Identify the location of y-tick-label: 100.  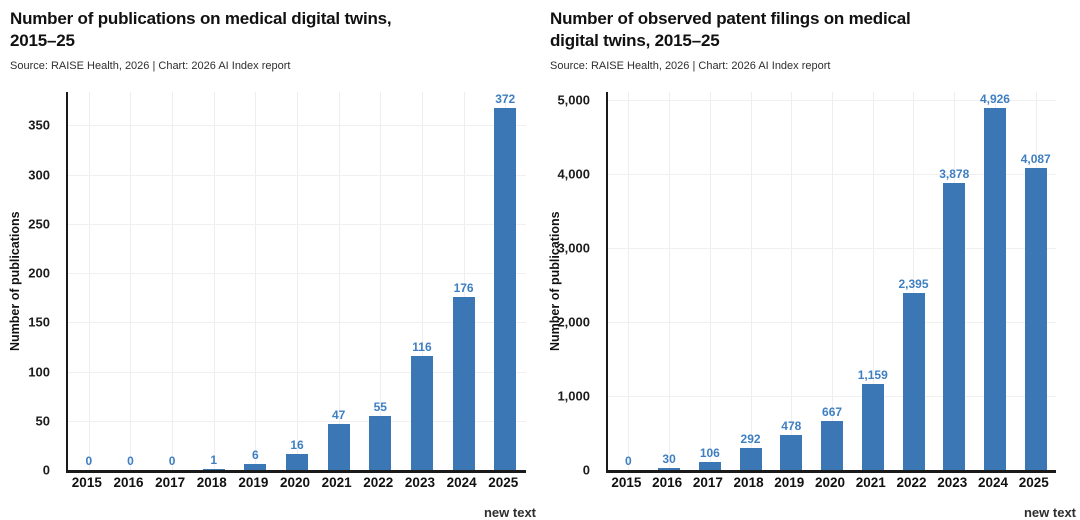
(39, 372).